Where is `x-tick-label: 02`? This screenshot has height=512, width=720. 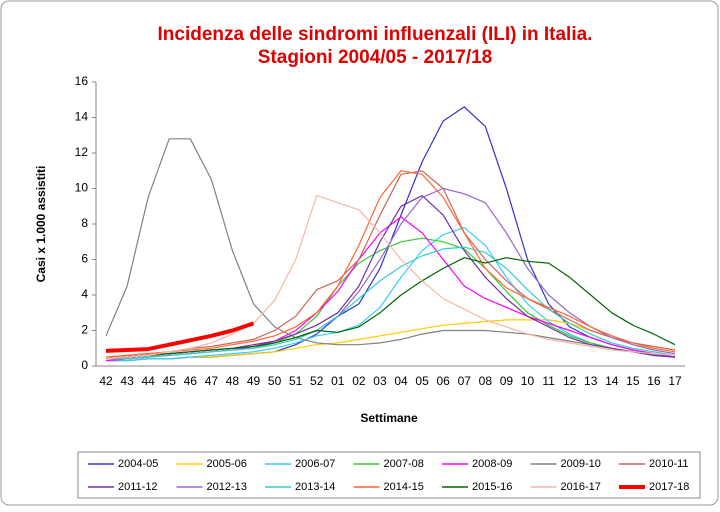
x-tick-label: 02 is located at coordinates (359, 381).